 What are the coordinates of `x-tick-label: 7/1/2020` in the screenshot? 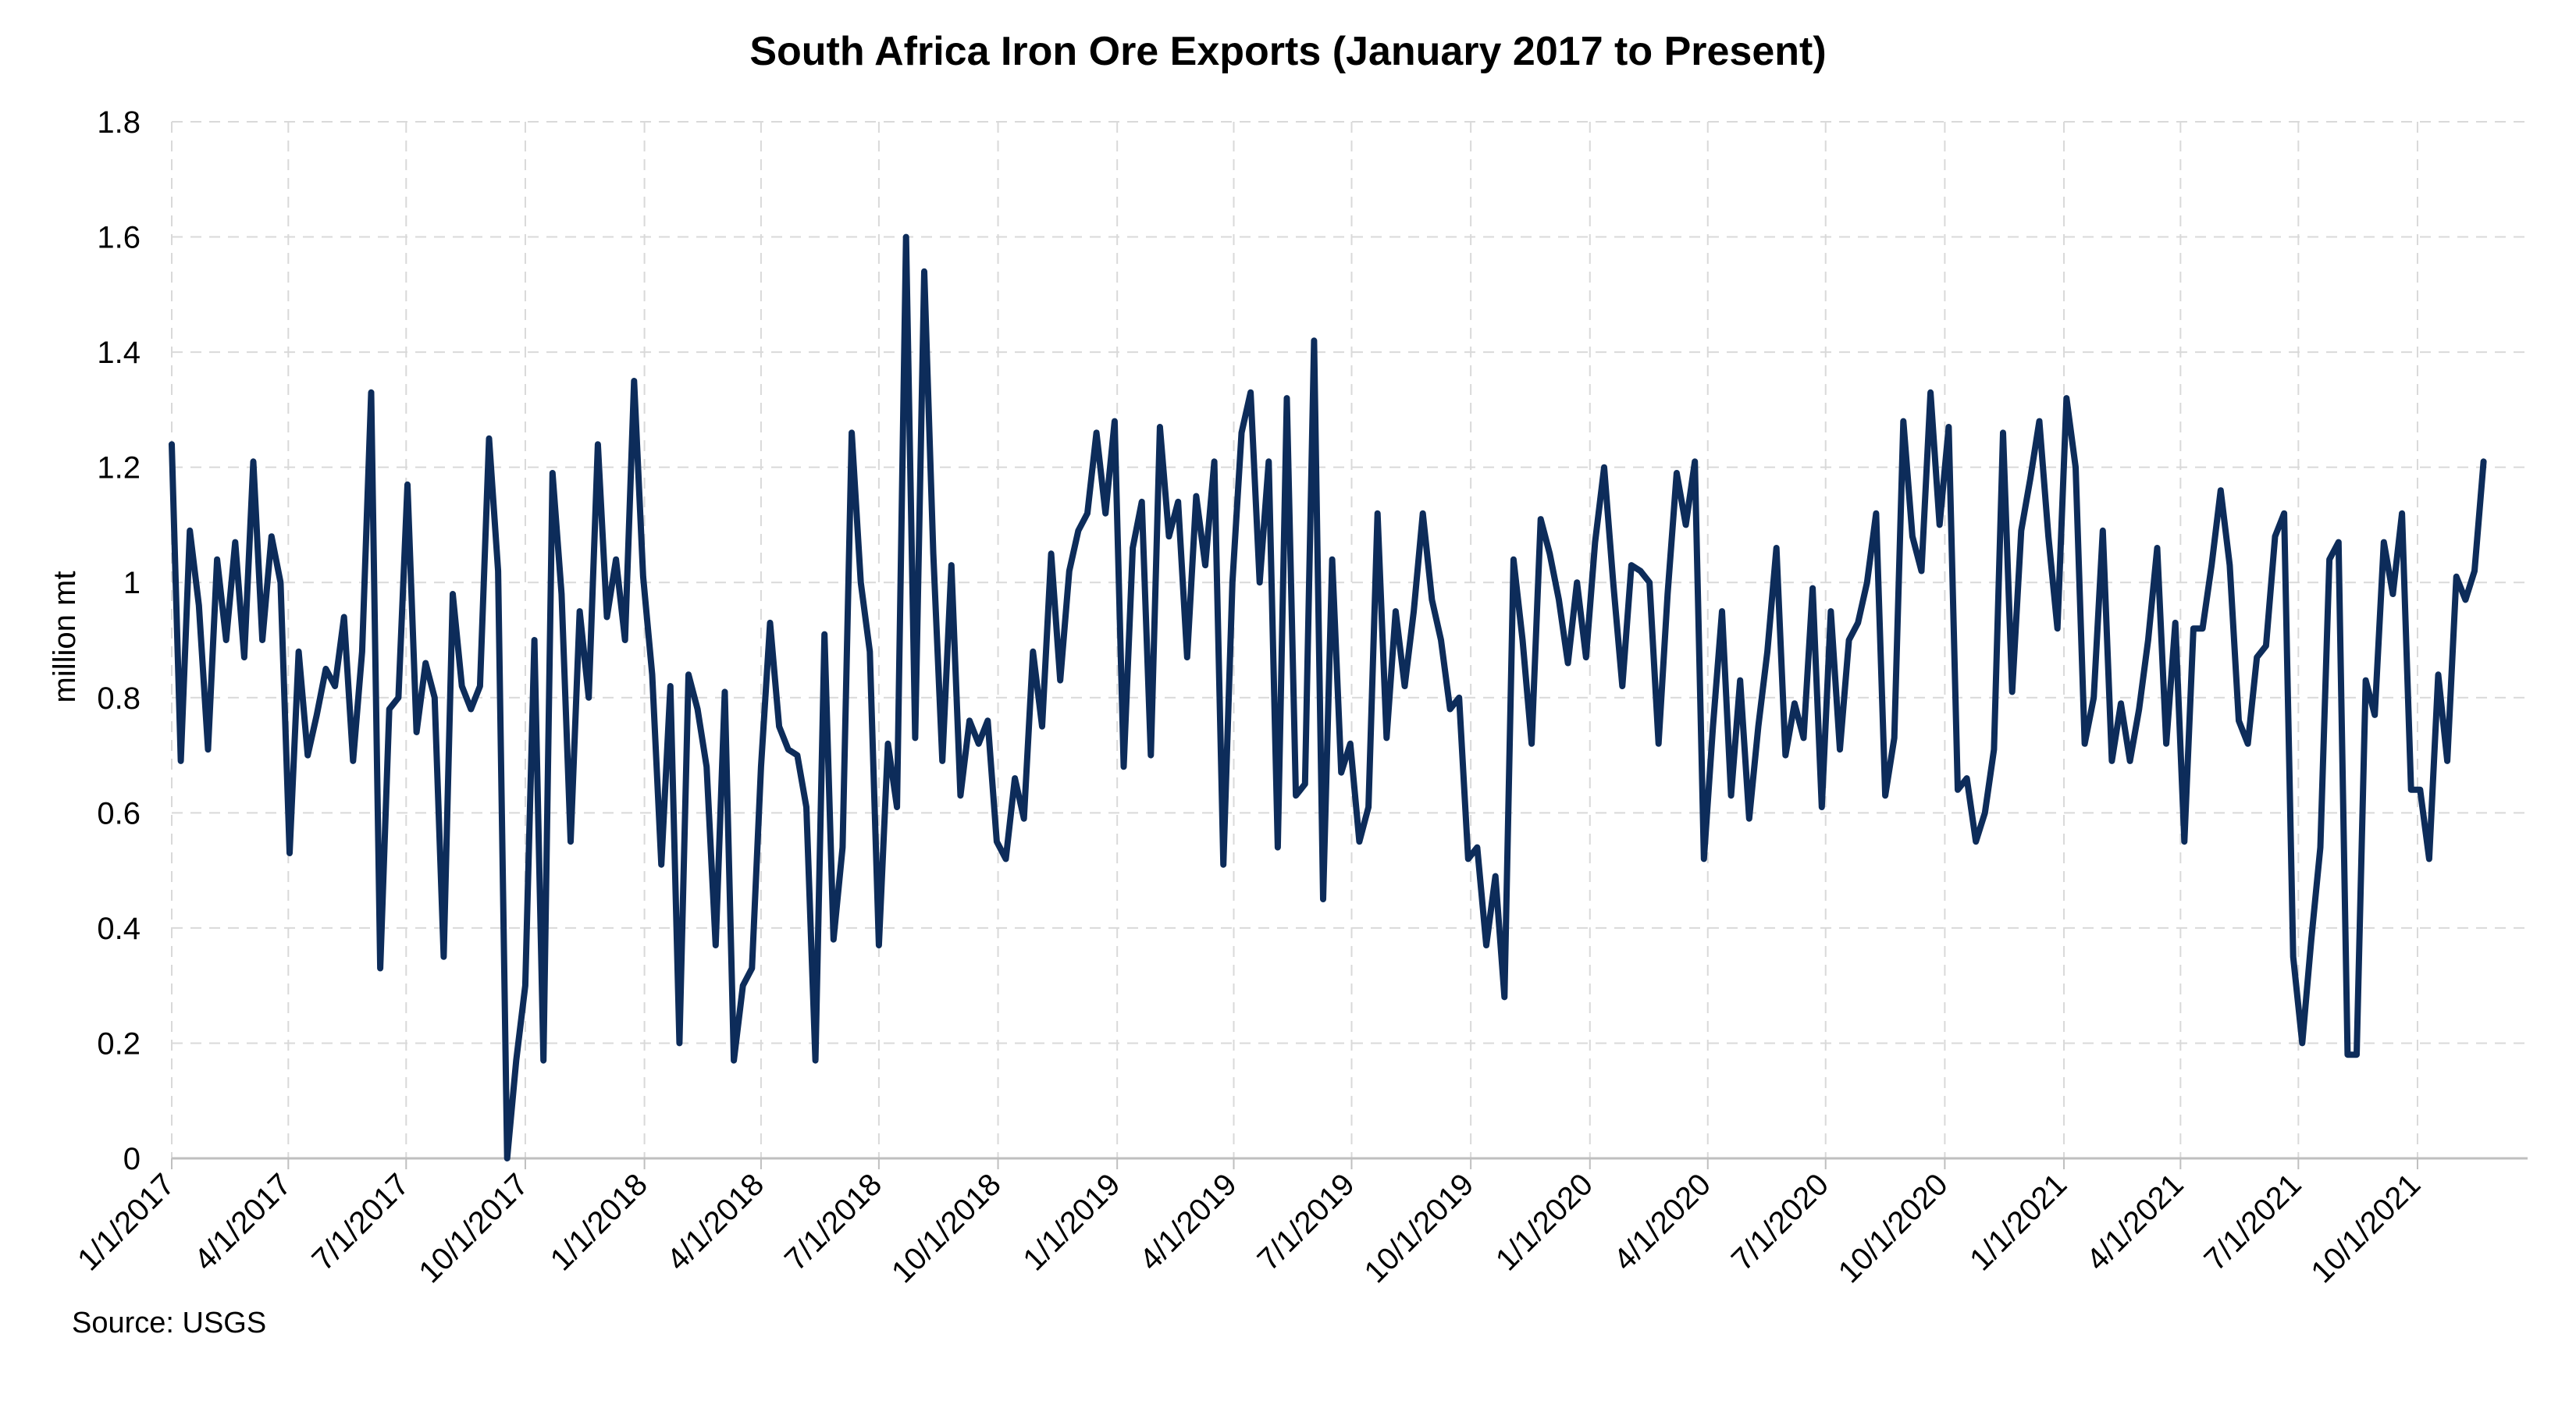 It's located at (1780, 1222).